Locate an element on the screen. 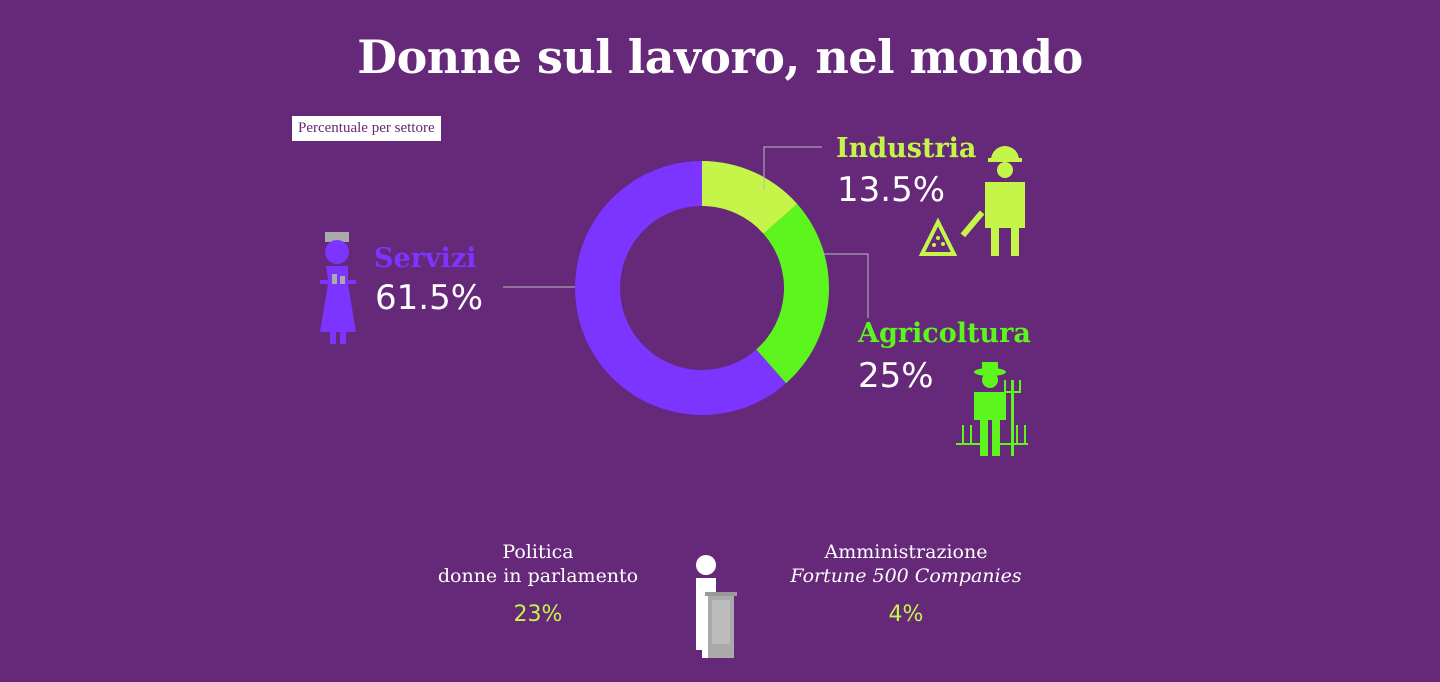 The width and height of the screenshot is (1440, 682). construction-worker-icon is located at coordinates (971, 201).